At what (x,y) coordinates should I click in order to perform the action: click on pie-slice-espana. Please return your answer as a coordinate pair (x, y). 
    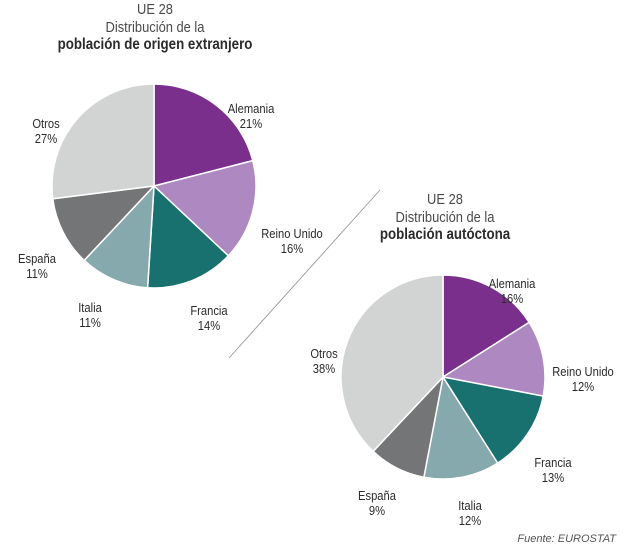
    Looking at the image, I should click on (103, 223).